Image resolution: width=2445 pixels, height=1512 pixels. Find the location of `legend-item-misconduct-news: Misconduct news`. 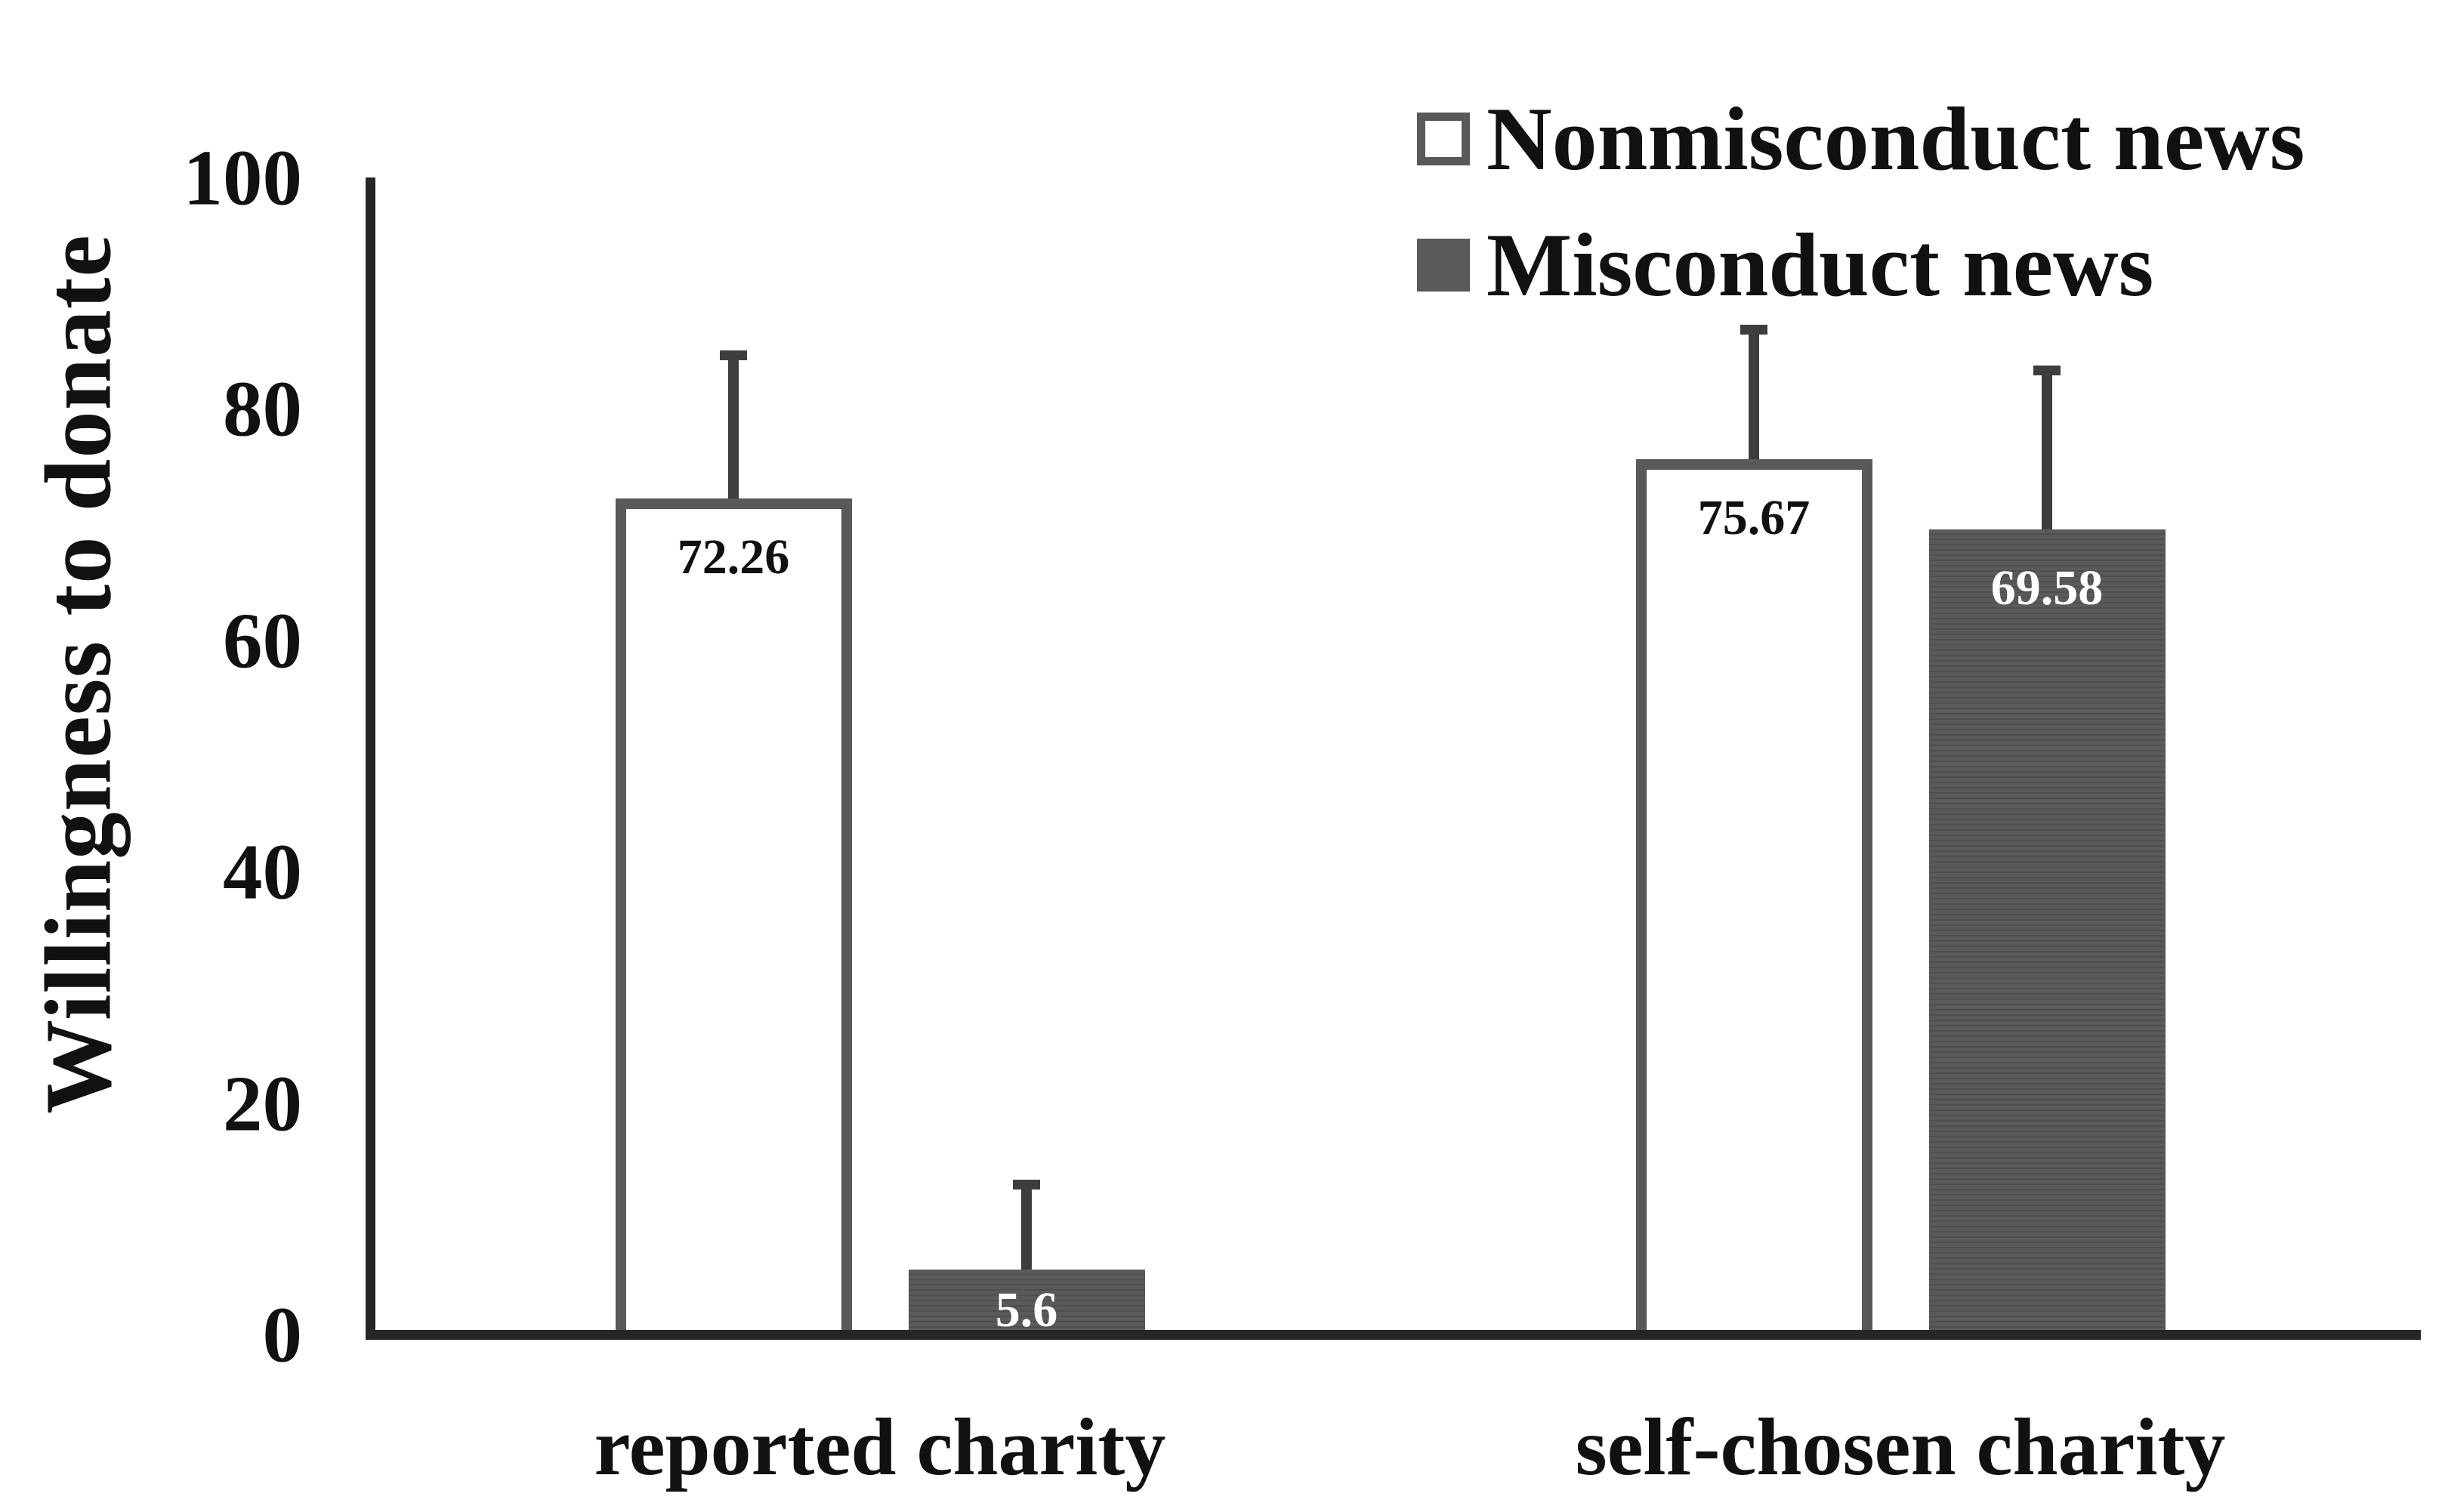

legend-item-misconduct-news: Misconduct news is located at coordinates (1785, 265).